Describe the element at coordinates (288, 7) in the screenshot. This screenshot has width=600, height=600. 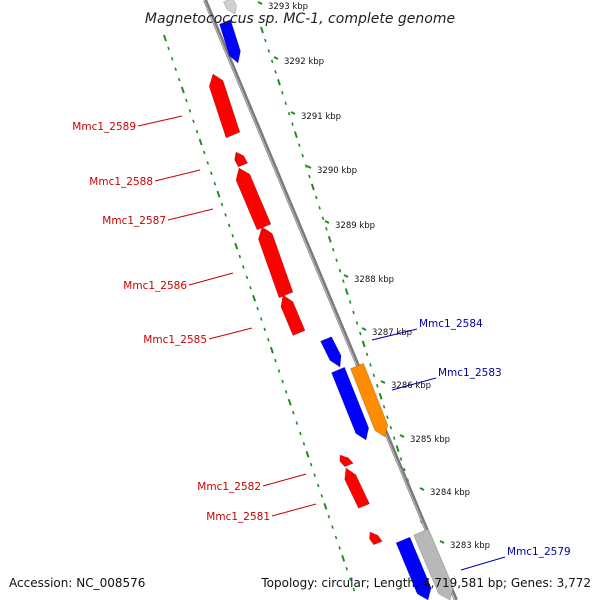
I see `kbp-tick-label: 3293 kbp` at that location.